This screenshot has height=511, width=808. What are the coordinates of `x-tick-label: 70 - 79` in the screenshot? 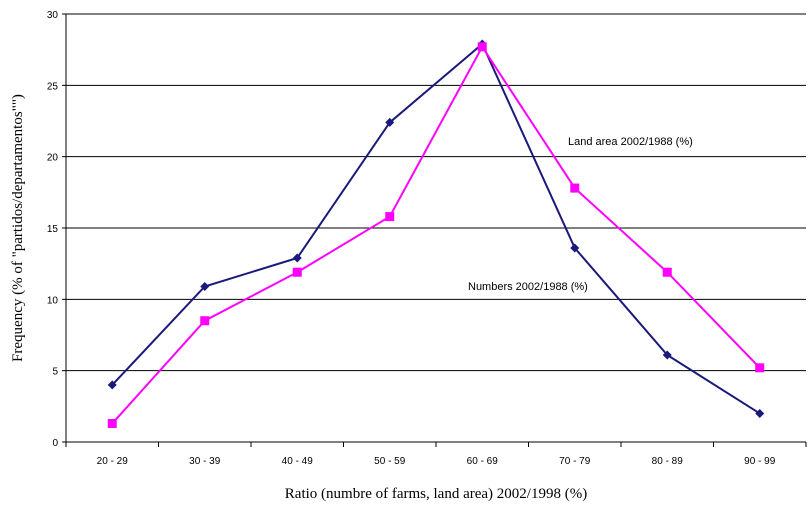 It's located at (575, 461).